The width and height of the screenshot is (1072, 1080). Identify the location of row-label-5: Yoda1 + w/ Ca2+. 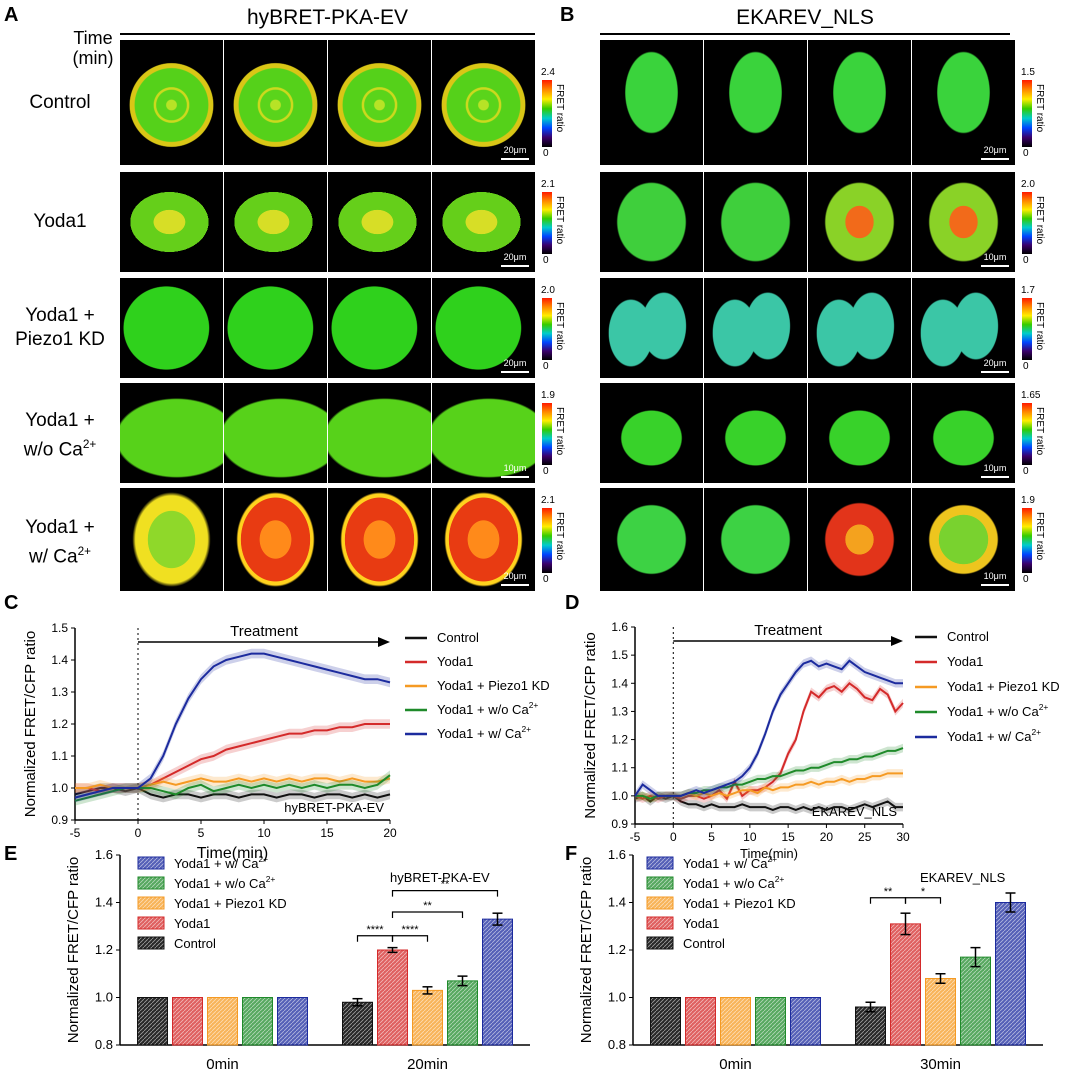
(60, 541).